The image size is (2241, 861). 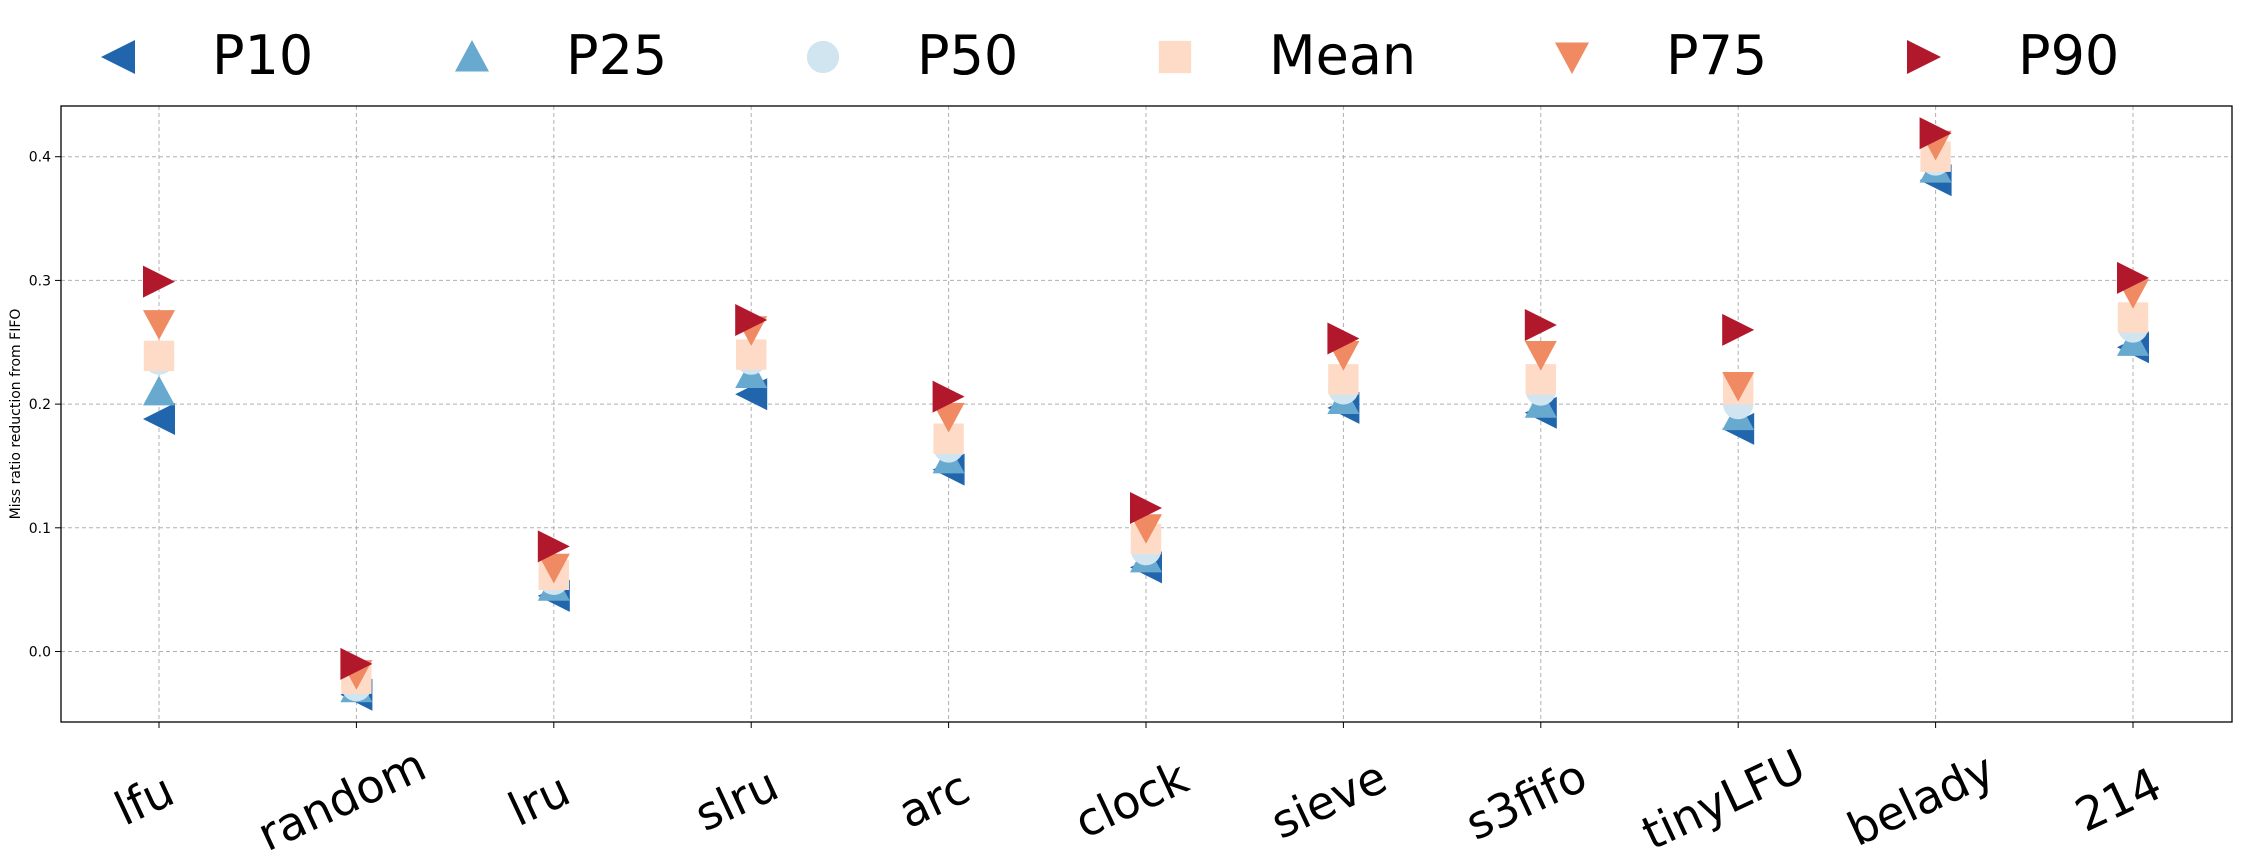 I want to click on legend-label: P25, so click(x=616, y=55).